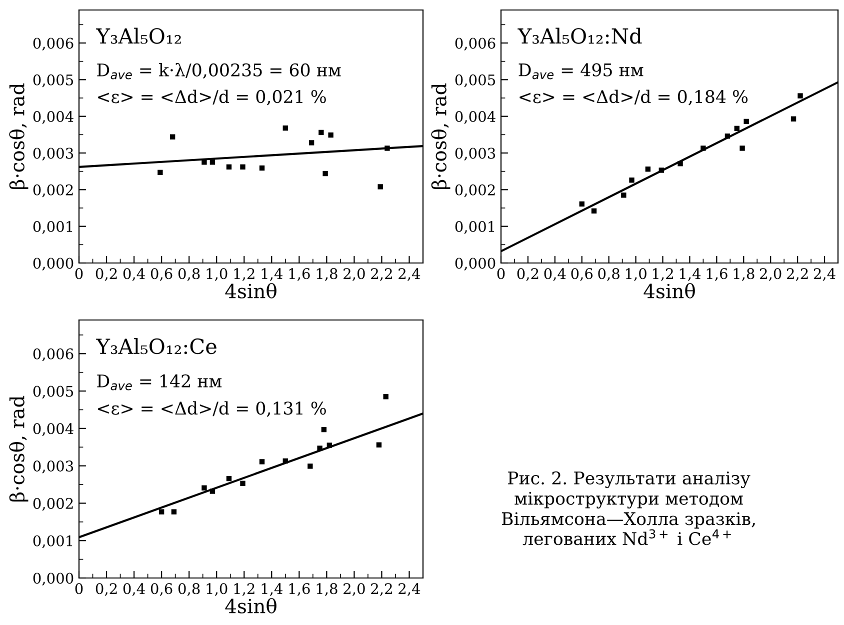 The image size is (844, 625). Describe the element at coordinates (159, 382) in the screenshot. I see `annotation: D$_{ave}$ = 142 нм` at that location.